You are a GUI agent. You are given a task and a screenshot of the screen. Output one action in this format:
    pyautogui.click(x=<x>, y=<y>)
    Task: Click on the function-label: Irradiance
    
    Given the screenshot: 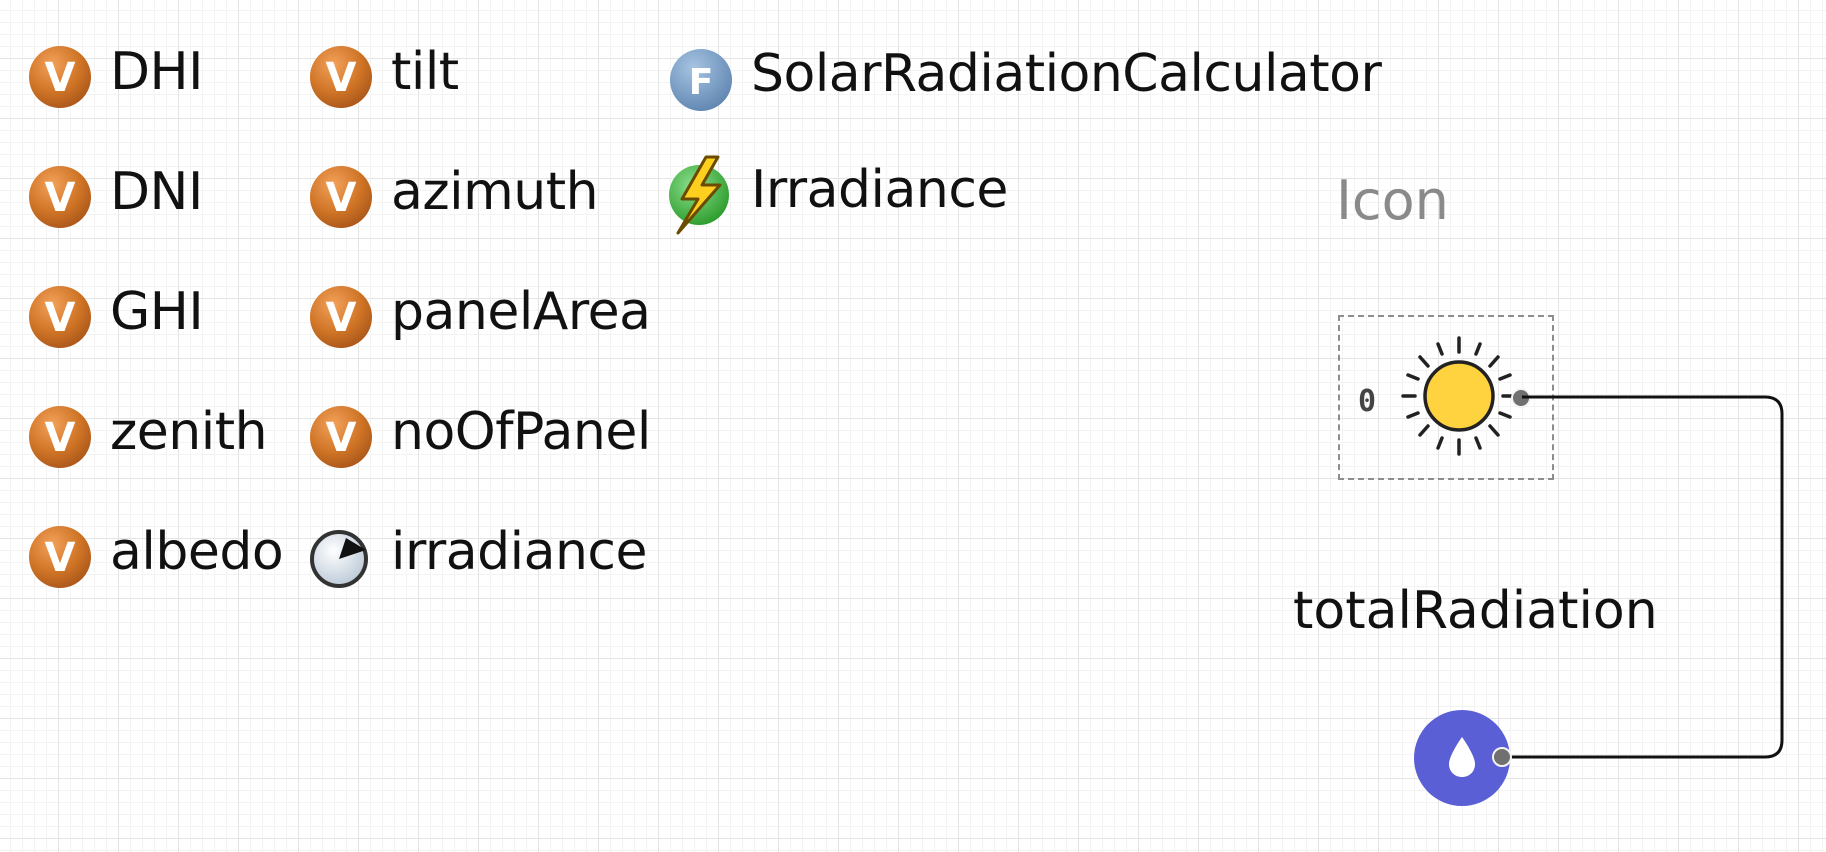 What is the action you would take?
    pyautogui.click(x=879, y=190)
    